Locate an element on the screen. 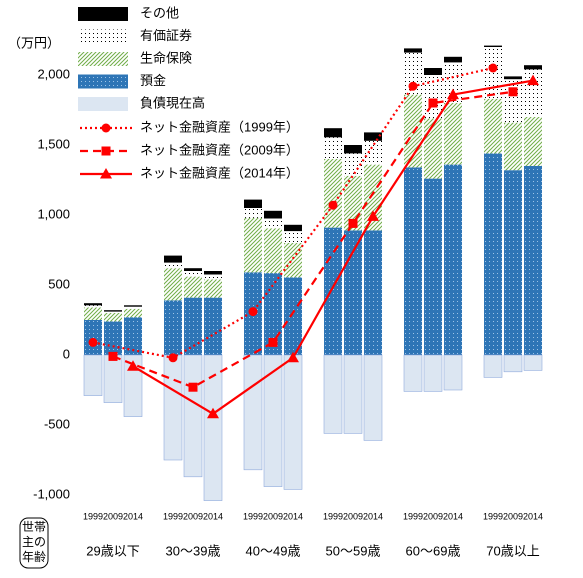 The height and width of the screenshot is (578, 583). legend-label: 生命保険 is located at coordinates (166, 57).